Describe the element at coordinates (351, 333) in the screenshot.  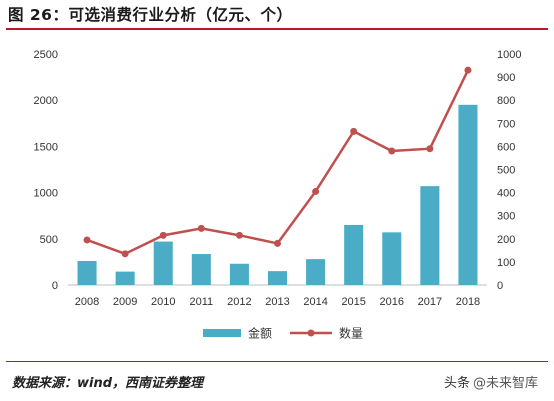
I see `legend-label-line: 数量` at that location.